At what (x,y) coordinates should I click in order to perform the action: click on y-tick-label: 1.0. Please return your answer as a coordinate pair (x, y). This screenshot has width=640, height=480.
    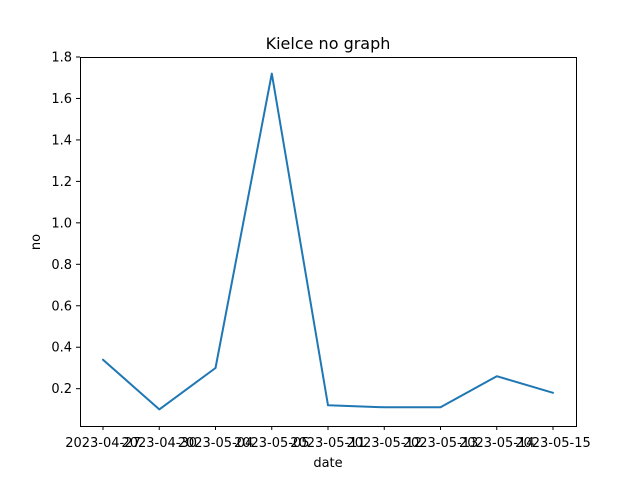
    Looking at the image, I should click on (61, 223).